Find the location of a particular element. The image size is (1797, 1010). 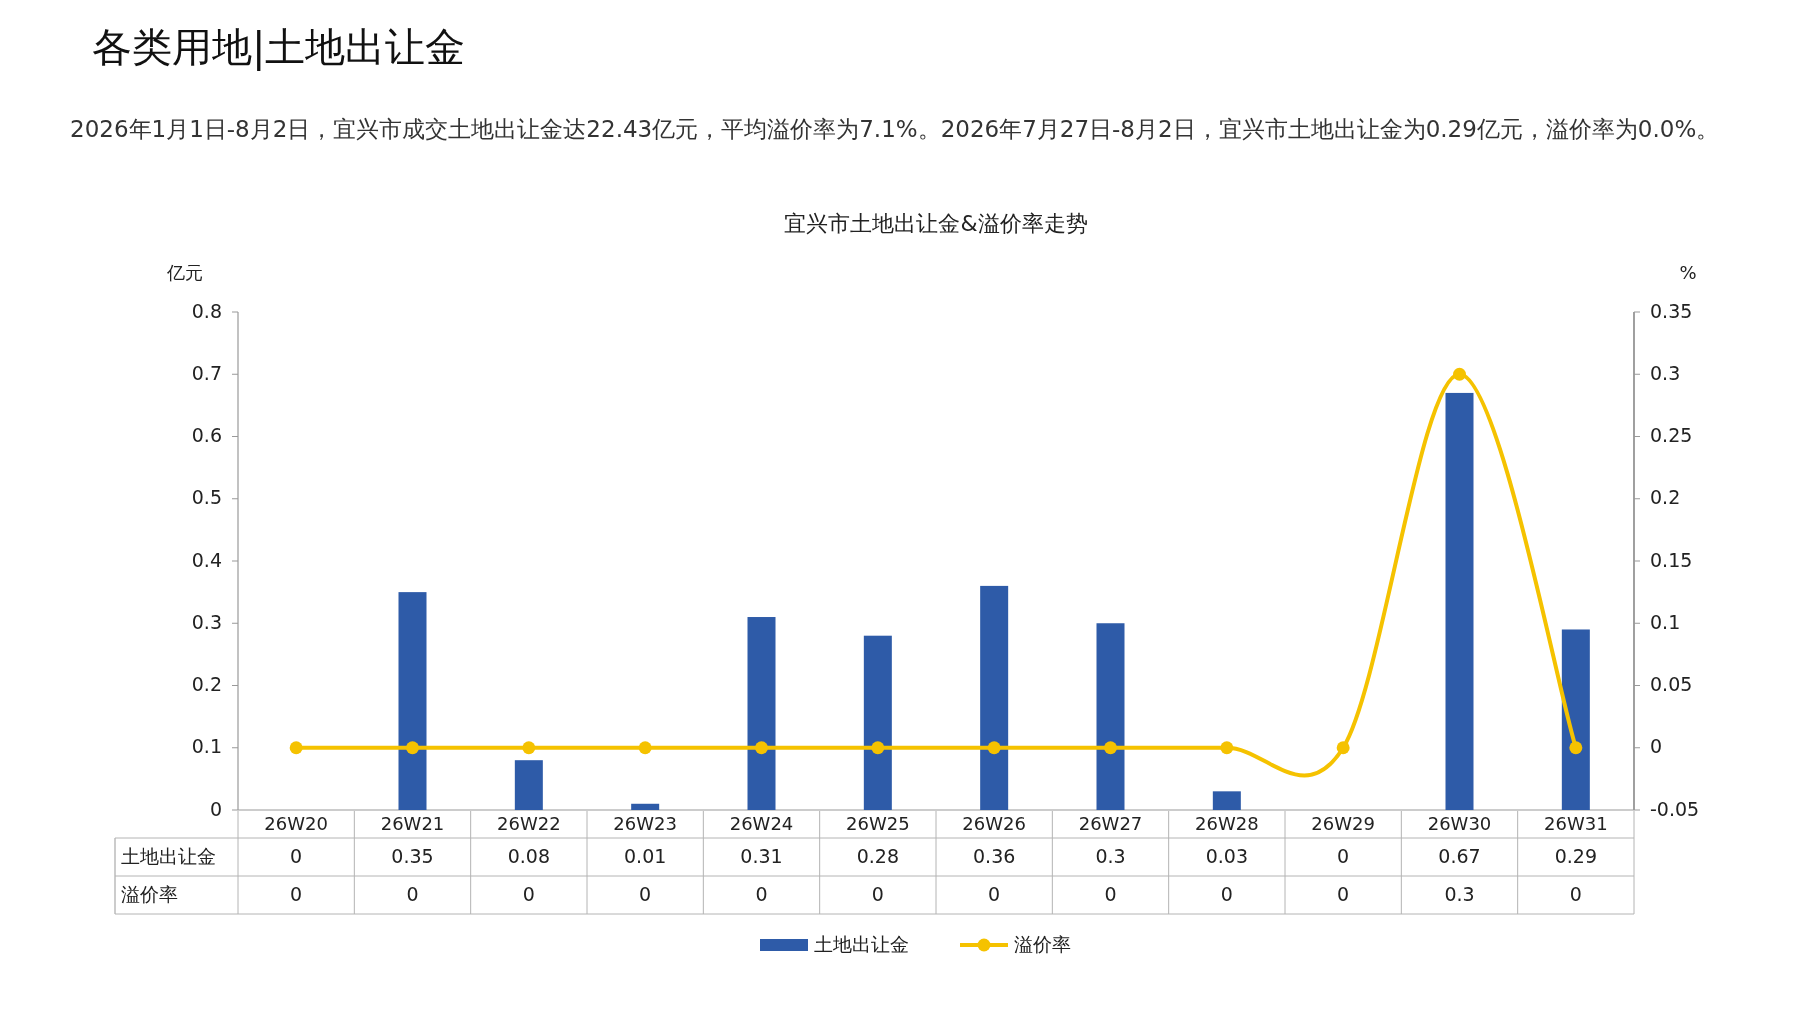

data-label: 0.29 is located at coordinates (1575, 855).